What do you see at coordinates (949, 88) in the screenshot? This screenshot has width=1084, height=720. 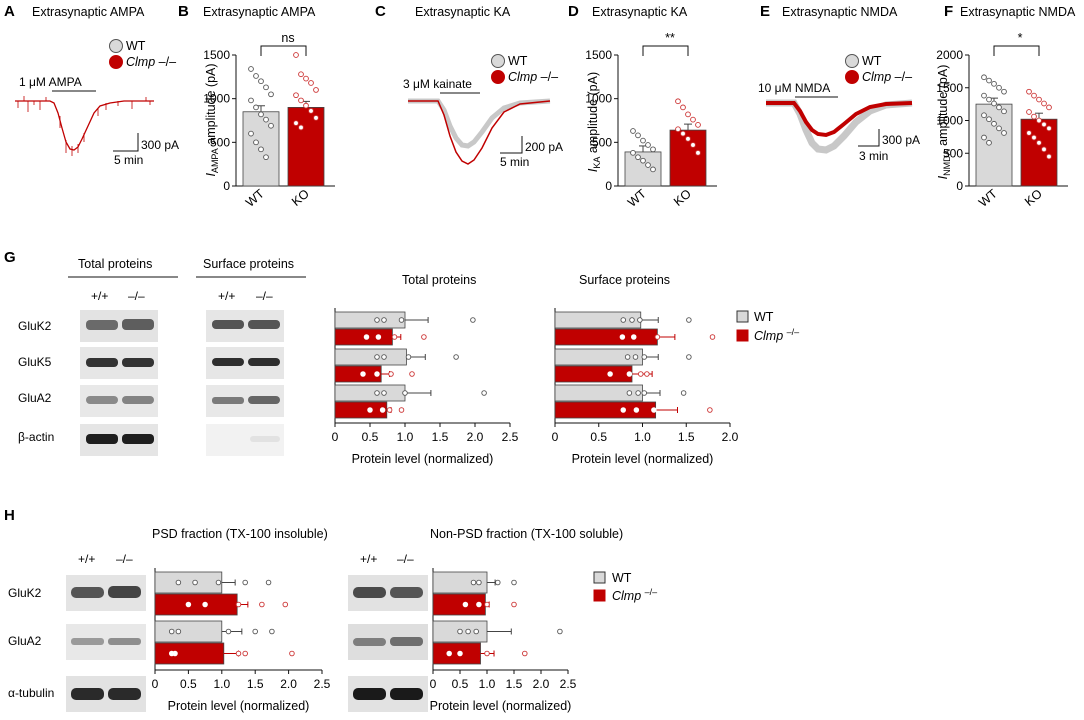 I see `y-tick-label: 1500` at bounding box center [949, 88].